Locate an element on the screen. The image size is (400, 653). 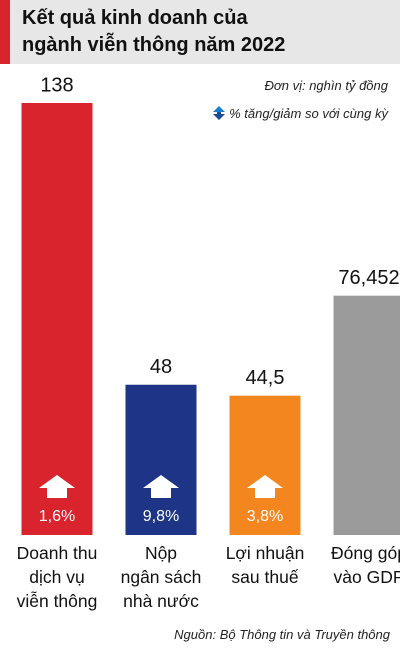
growth-label: 1,6% is located at coordinates (57, 516).